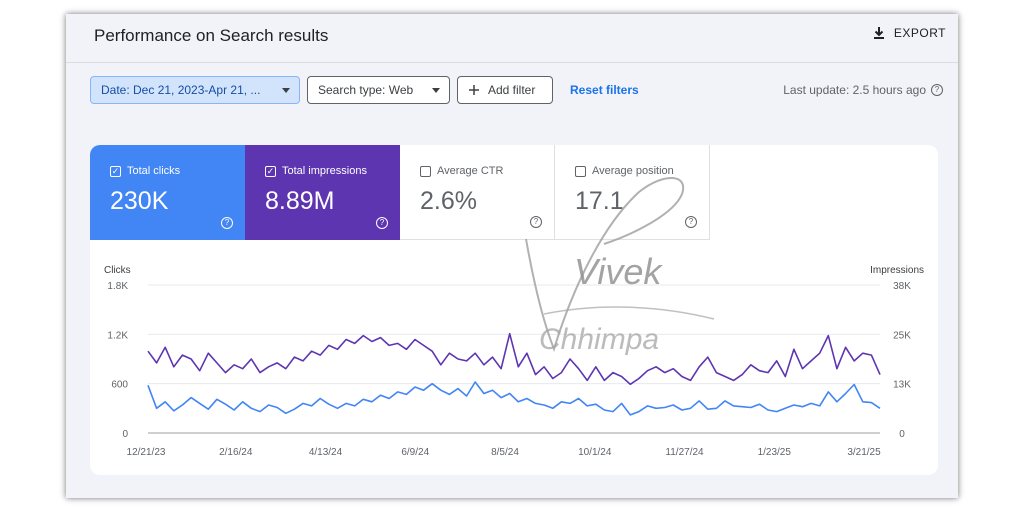  Describe the element at coordinates (514, 398) in the screenshot. I see `series-line-total-clicks` at that location.